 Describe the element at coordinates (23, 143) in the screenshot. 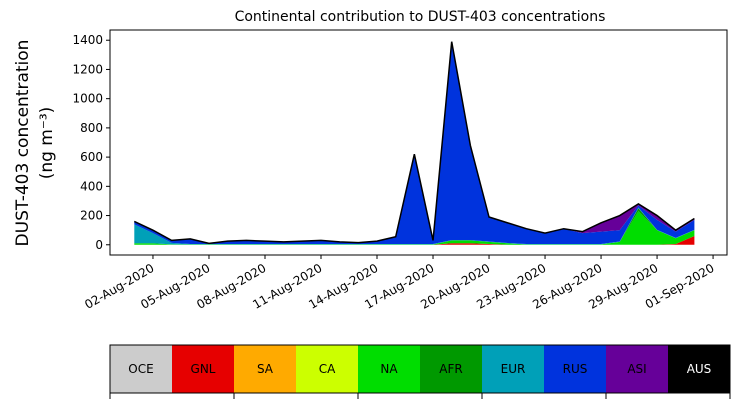

I see `y-axis-label: DUST-403 concentration` at that location.